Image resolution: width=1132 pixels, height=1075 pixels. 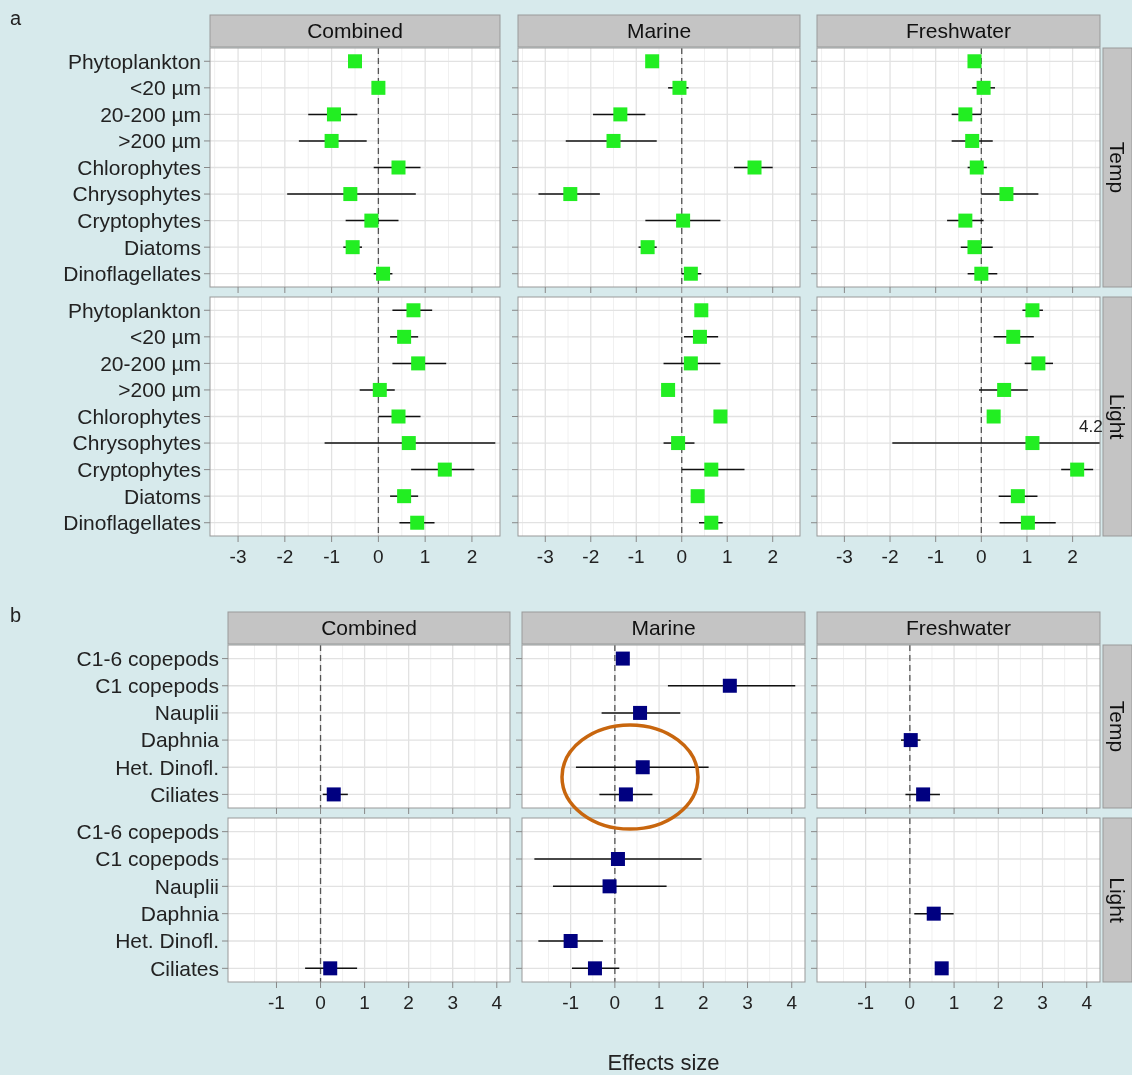 I want to click on annotation: 4.2, so click(x=1091, y=427).